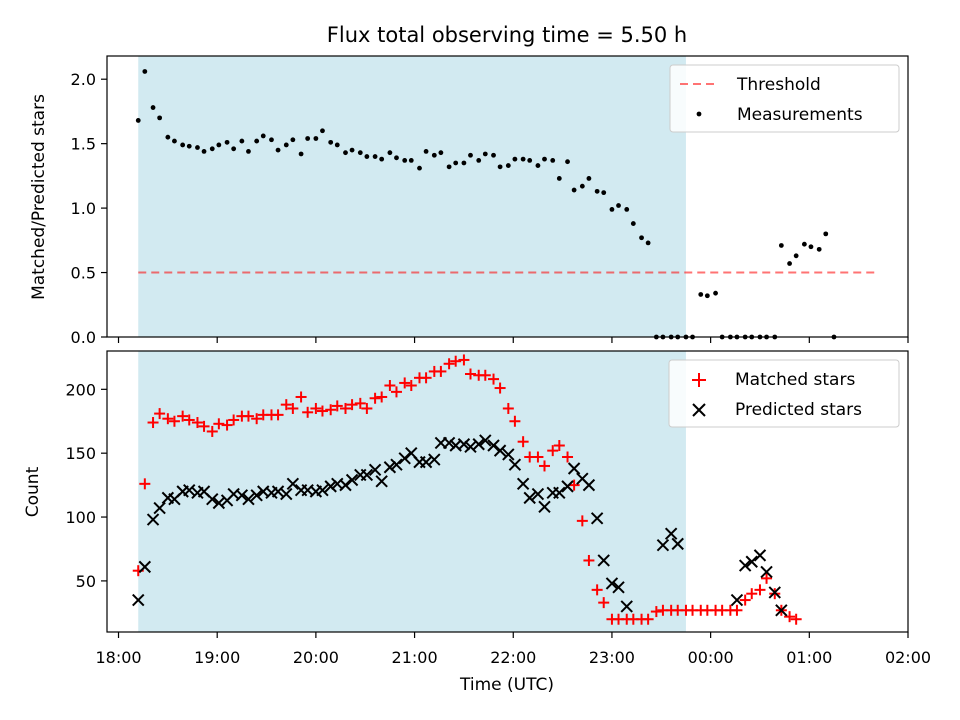 Image resolution: width=960 pixels, height=720 pixels. I want to click on x-tick-label: 23:00, so click(612, 657).